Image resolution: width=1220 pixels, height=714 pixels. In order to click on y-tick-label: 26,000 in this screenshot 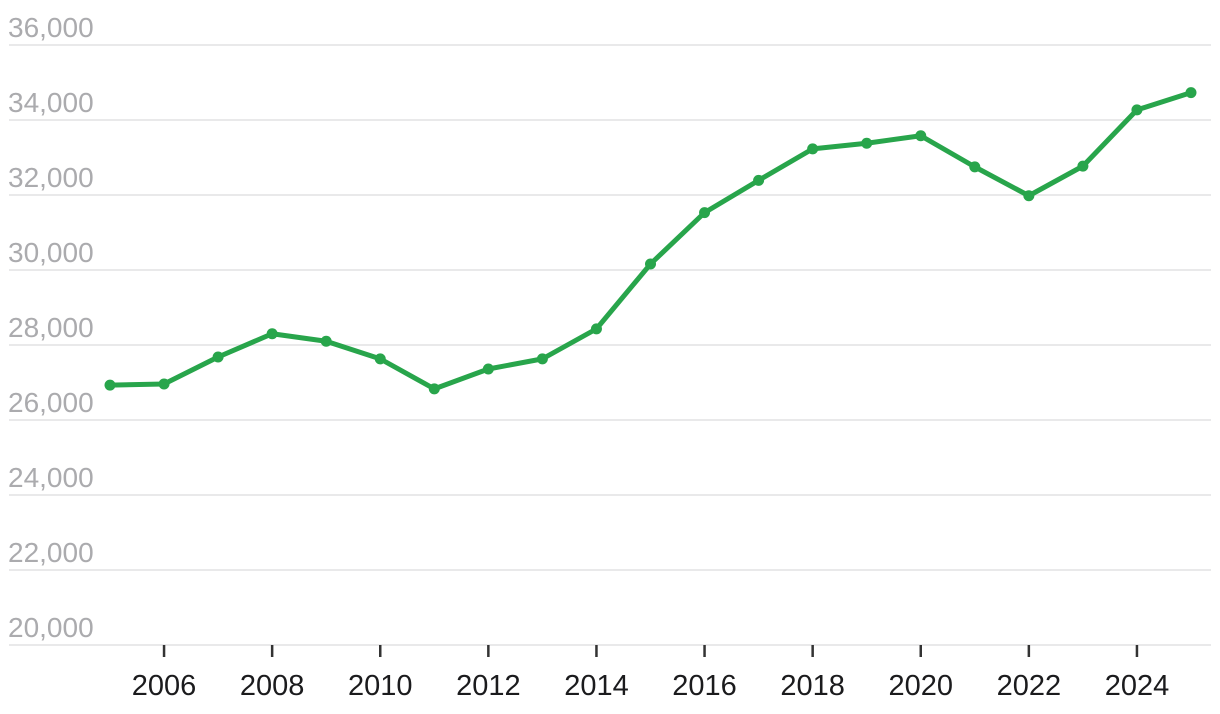, I will do `click(51, 402)`.